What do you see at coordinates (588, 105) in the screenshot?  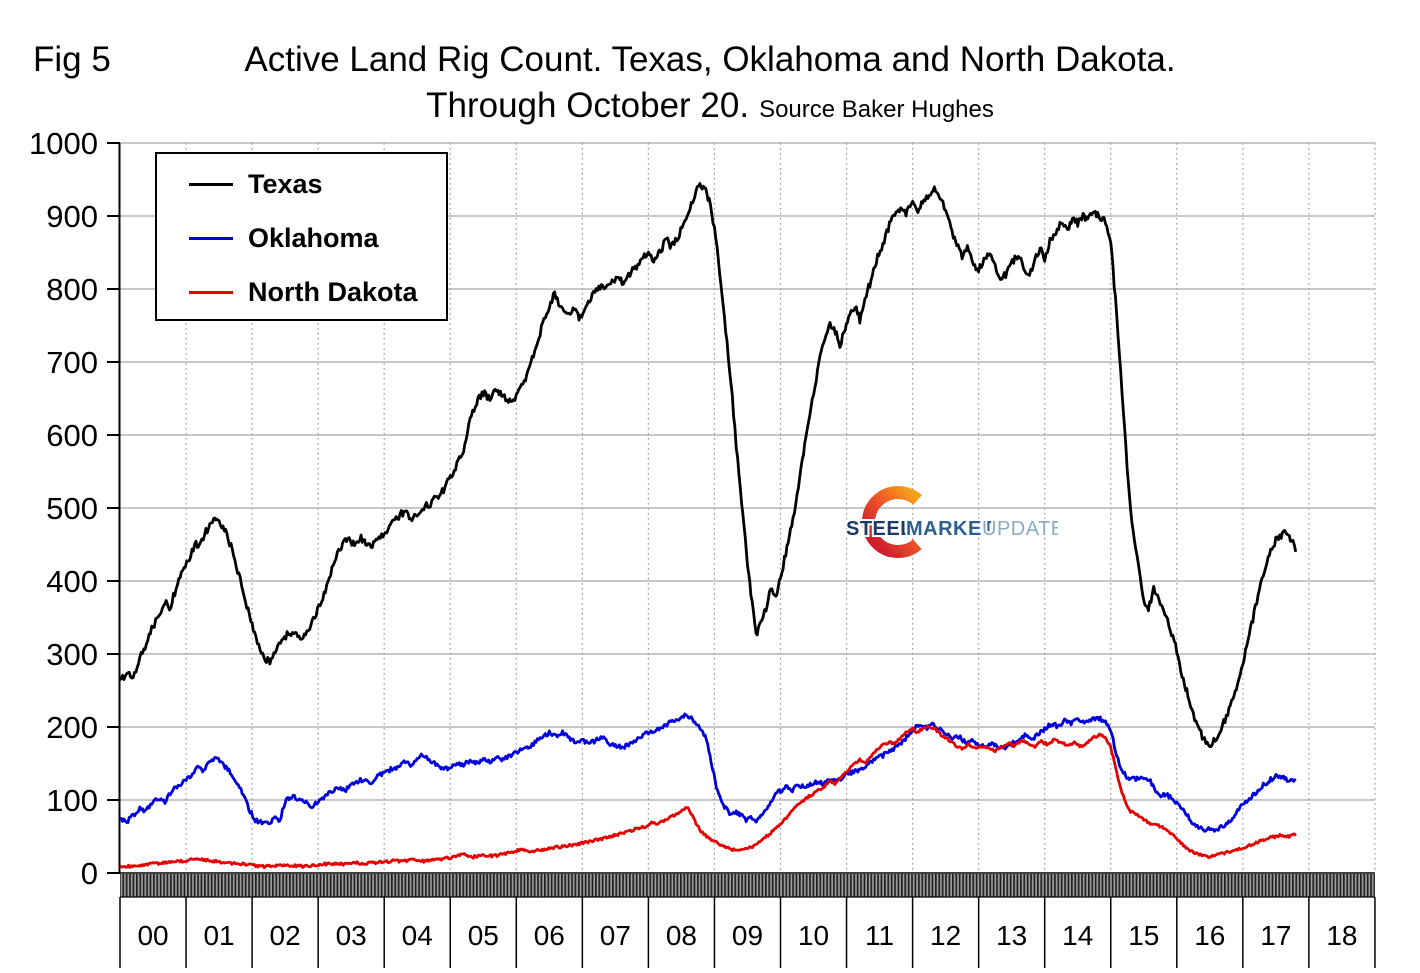 I see `chart-subtitle: Through October 20.` at bounding box center [588, 105].